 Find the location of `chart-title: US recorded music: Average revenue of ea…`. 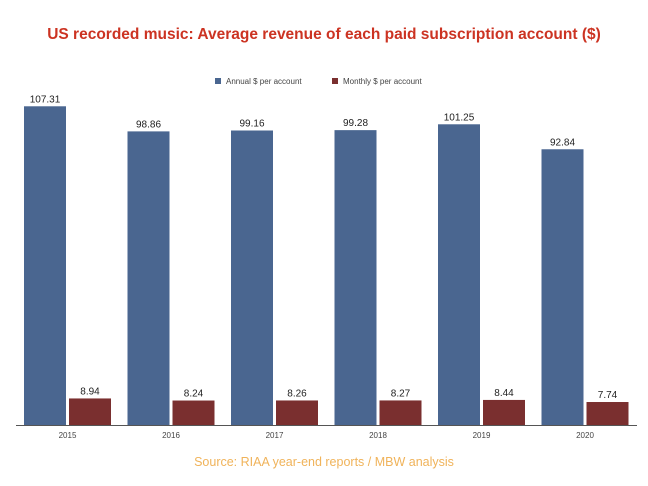

chart-title: US recorded music: Average revenue of ea… is located at coordinates (324, 34).